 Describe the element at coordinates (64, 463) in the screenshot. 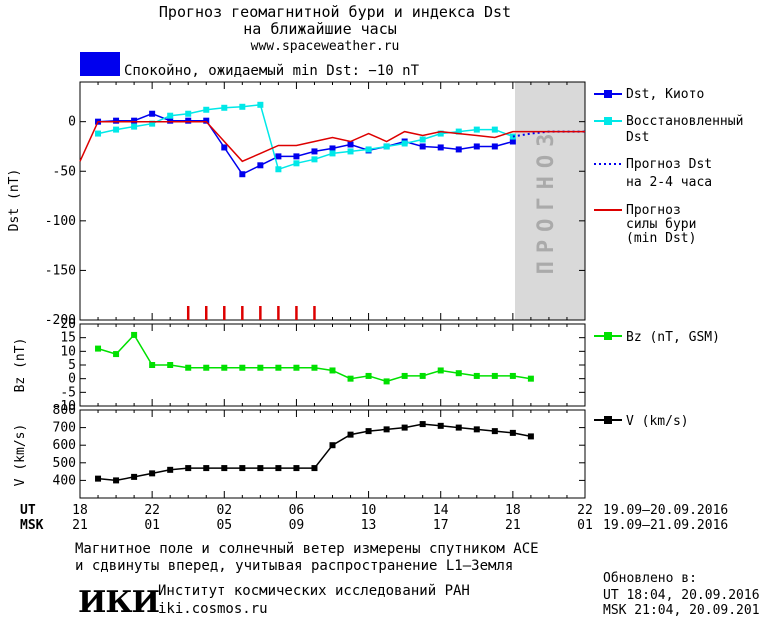

I see `v-ytick-label: 500` at that location.